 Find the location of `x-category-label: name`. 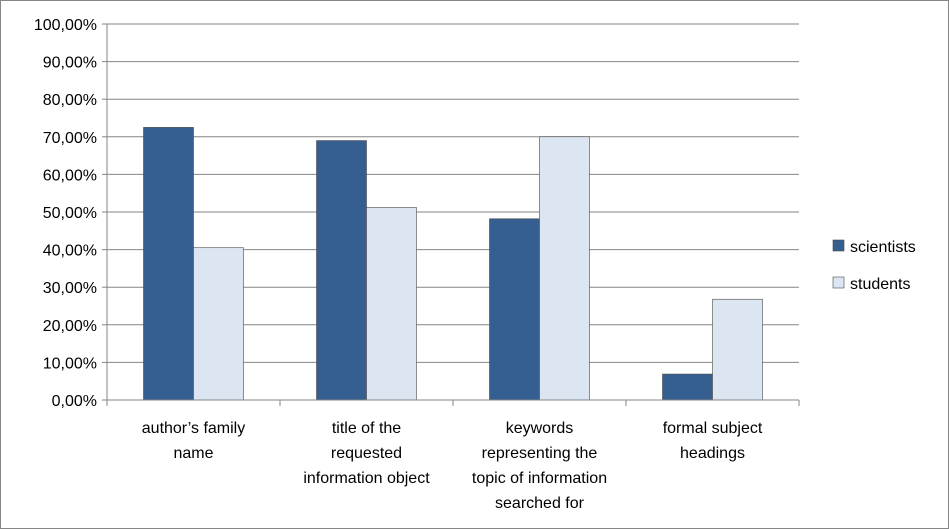

x-category-label: name is located at coordinates (193, 453).